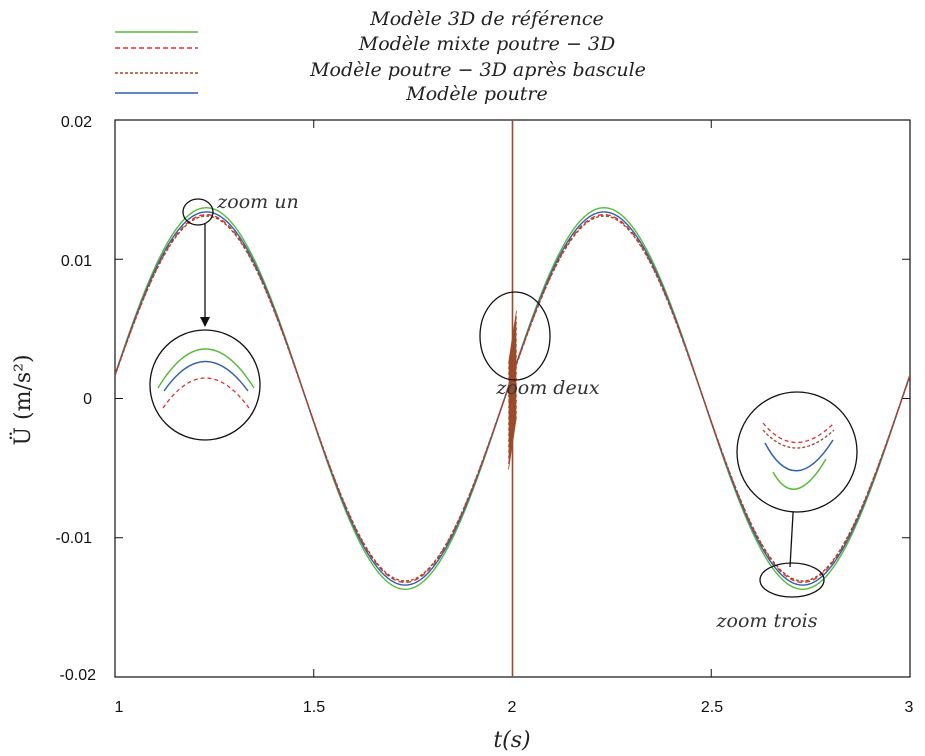 The height and width of the screenshot is (756, 925). I want to click on y-tick-label-2: 0, so click(87, 399).